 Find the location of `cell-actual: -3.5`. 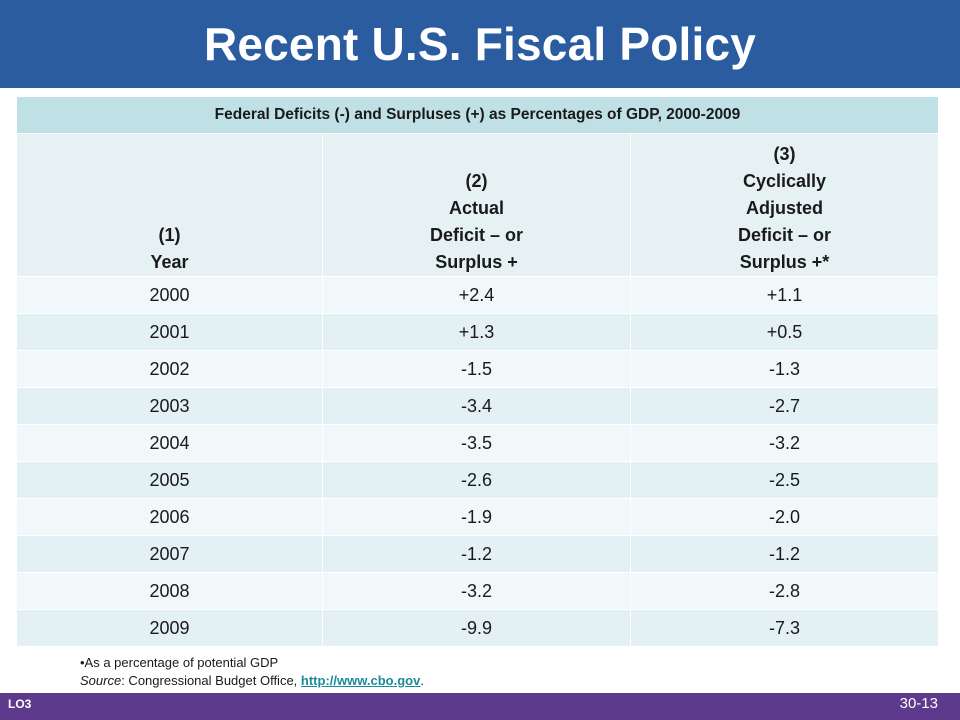

cell-actual: -3.5 is located at coordinates (476, 443).